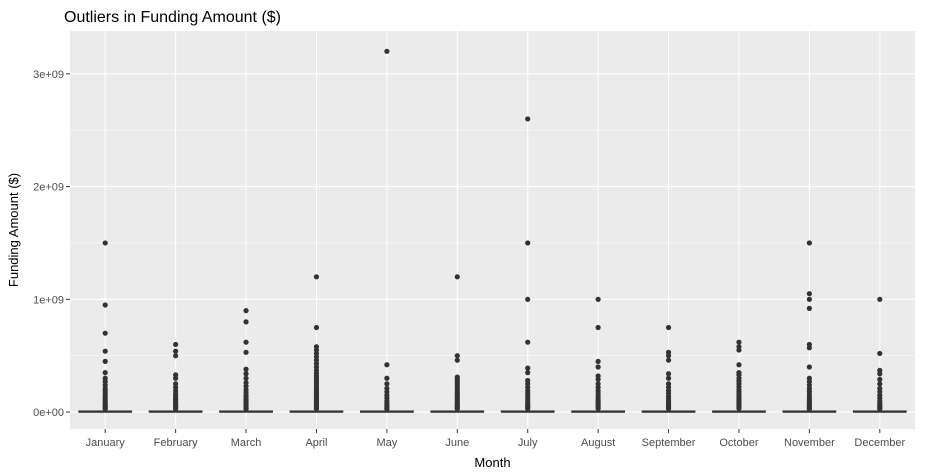 The height and width of the screenshot is (474, 925). I want to click on y-tick-label: 3e+09, so click(48, 75).